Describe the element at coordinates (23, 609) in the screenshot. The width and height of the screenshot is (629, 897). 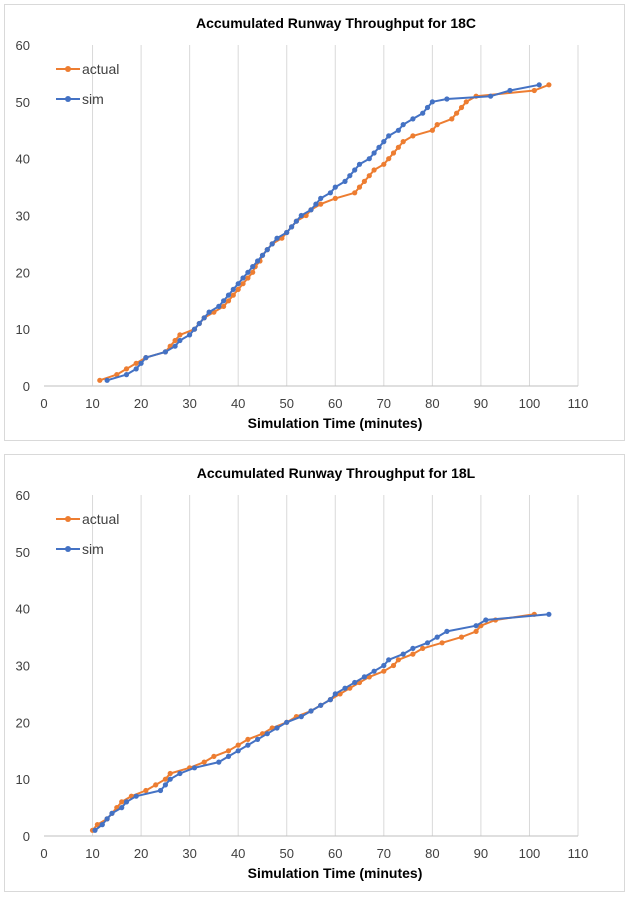
I see `y-tick-label: 40` at that location.